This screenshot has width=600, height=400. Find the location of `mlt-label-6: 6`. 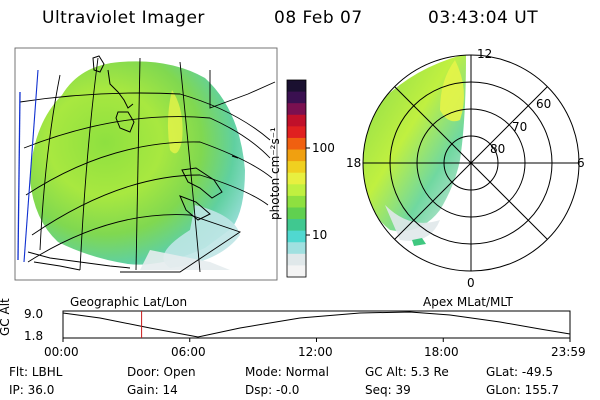

mlt-label-6: 6 is located at coordinates (581, 163).